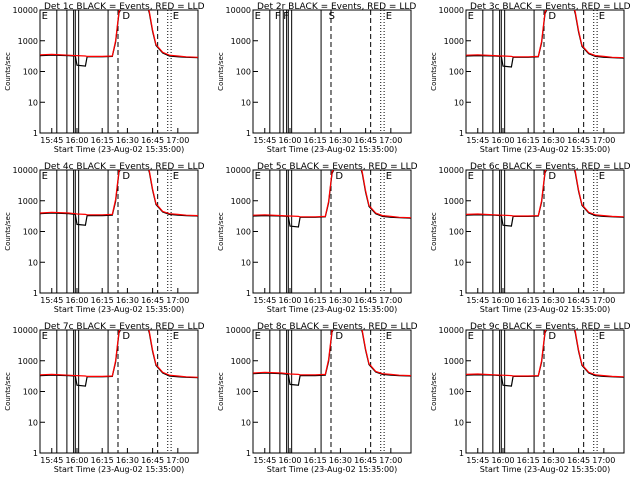 Image resolution: width=640 pixels, height=480 pixels. Describe the element at coordinates (124, 327) in the screenshot. I see `chart-title: Det 7c BLACK = Events, RED = LLD` at that location.